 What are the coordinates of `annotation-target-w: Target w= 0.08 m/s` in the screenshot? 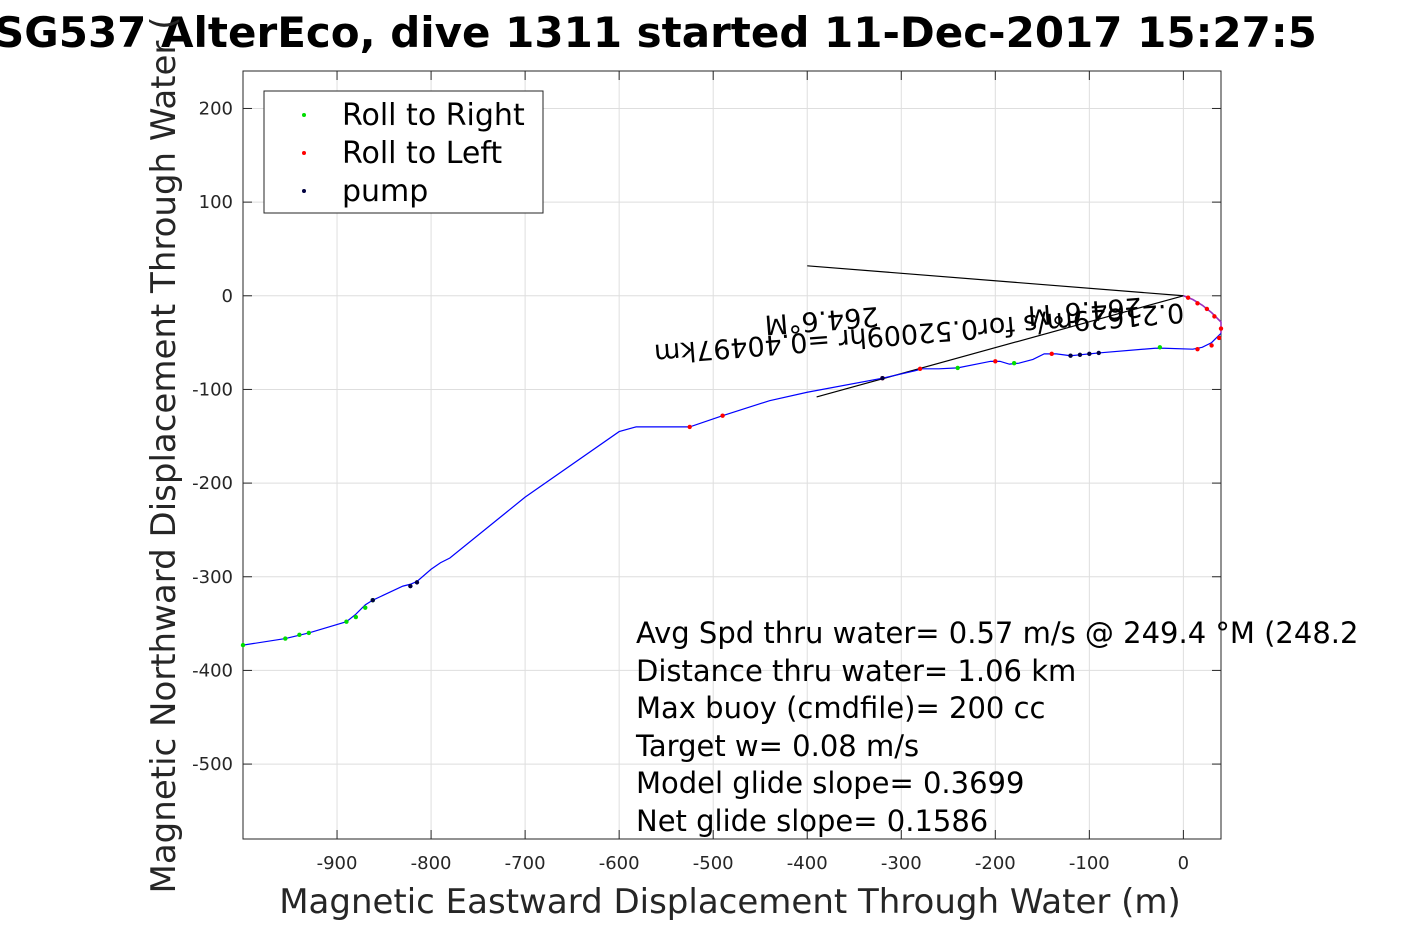 It's located at (777, 746).